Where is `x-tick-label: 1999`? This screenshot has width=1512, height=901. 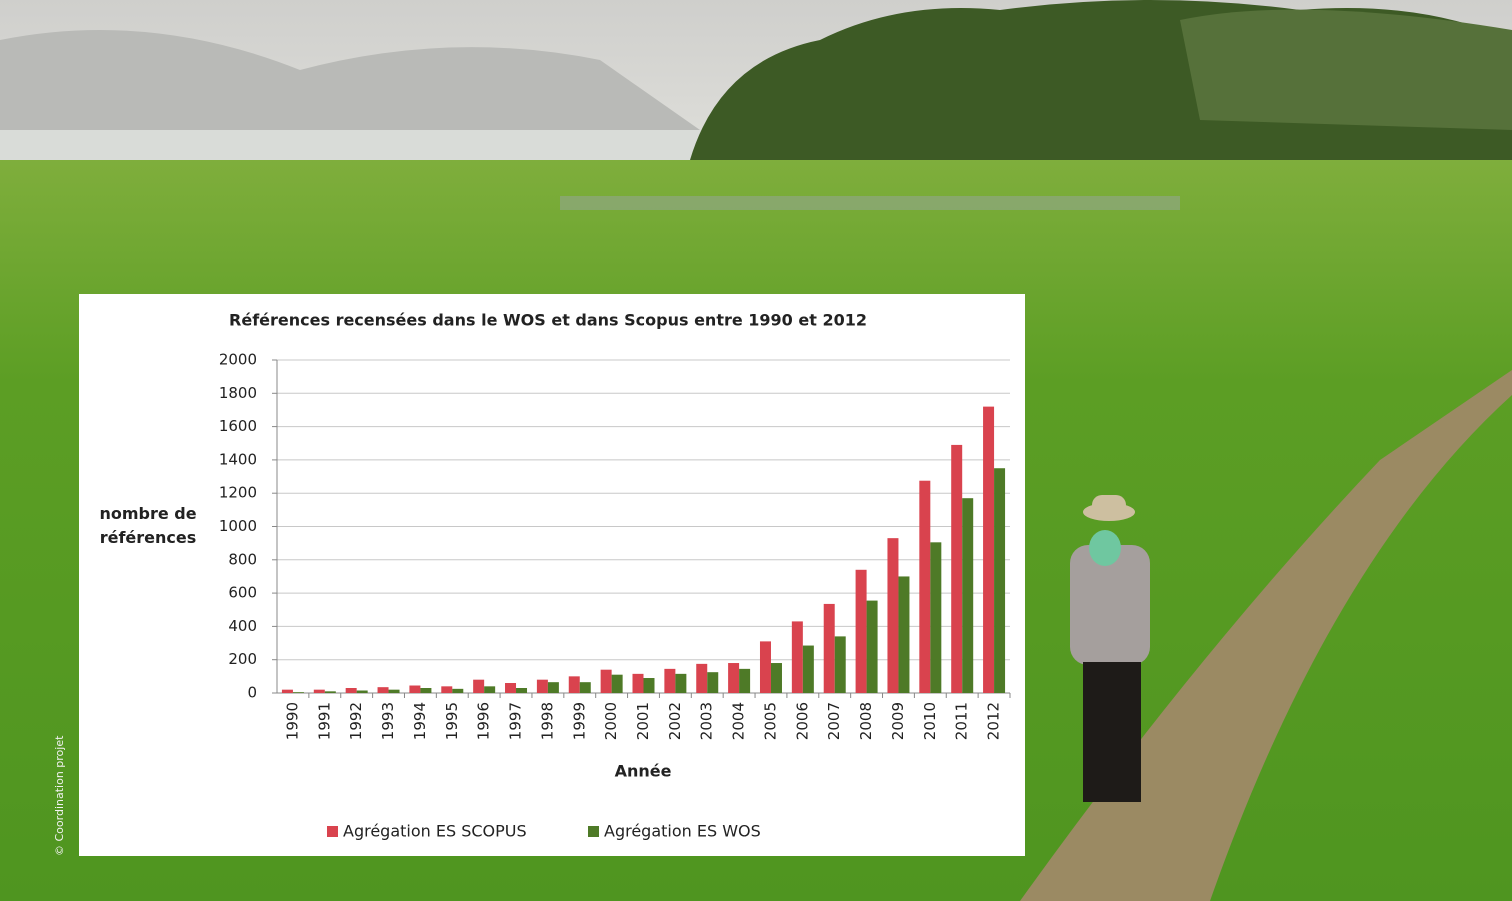 x-tick-label: 1999 is located at coordinates (579, 721).